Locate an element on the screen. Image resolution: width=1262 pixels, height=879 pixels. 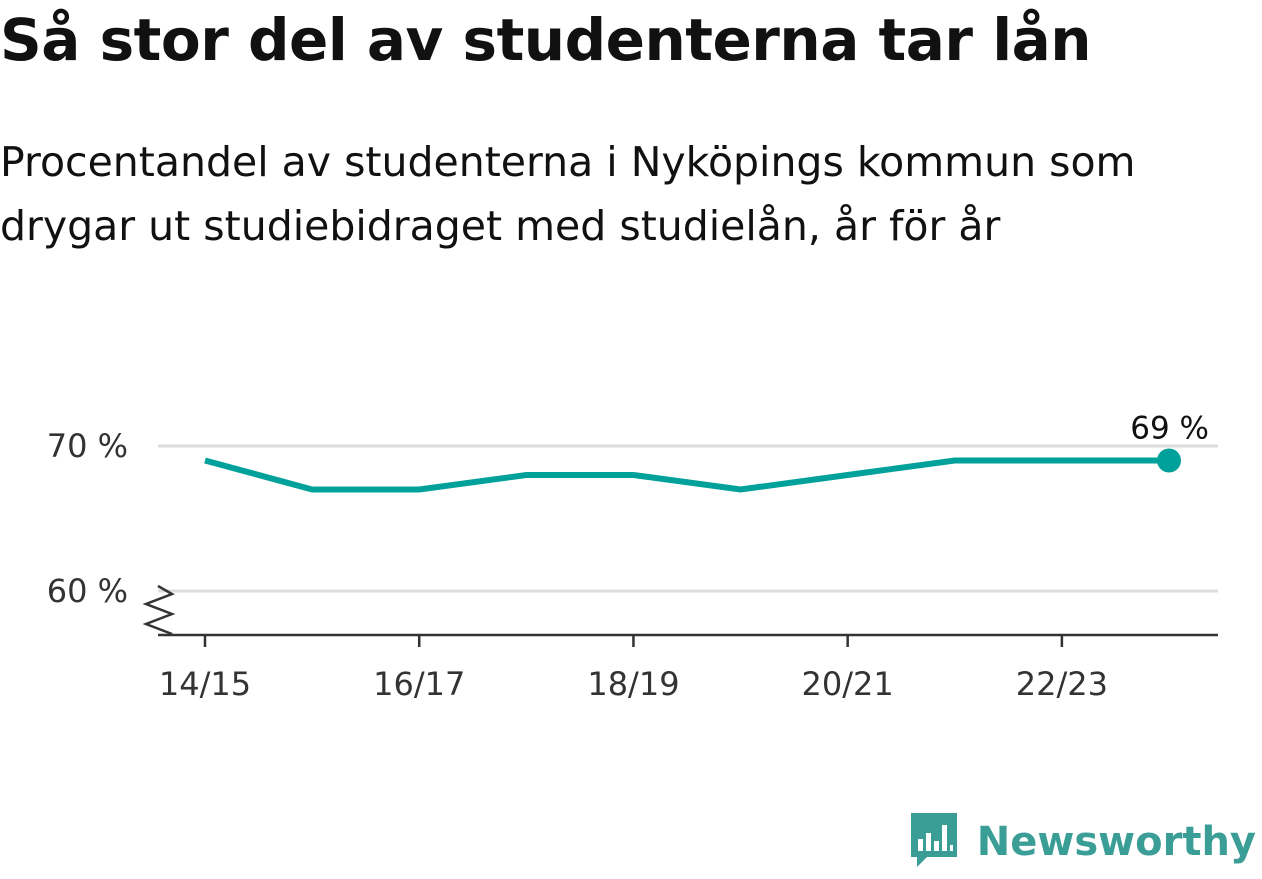
x-tick-label: 18/19 is located at coordinates (633, 684).